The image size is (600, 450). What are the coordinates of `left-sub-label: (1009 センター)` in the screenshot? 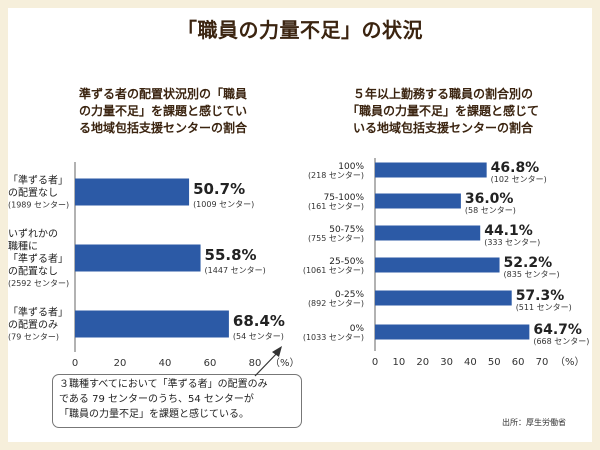 It's located at (223, 204).